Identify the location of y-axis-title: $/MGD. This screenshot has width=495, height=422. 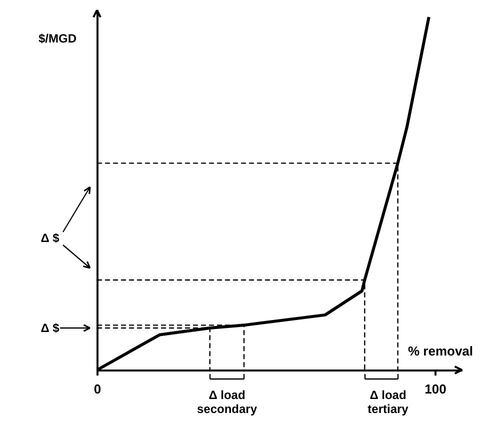
(57, 39).